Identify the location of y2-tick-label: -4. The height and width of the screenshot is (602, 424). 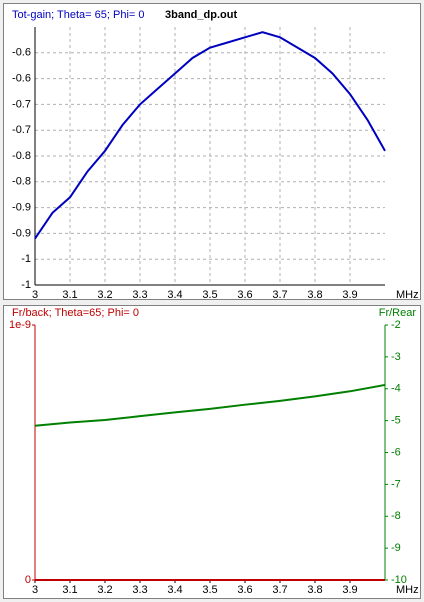
(396, 389).